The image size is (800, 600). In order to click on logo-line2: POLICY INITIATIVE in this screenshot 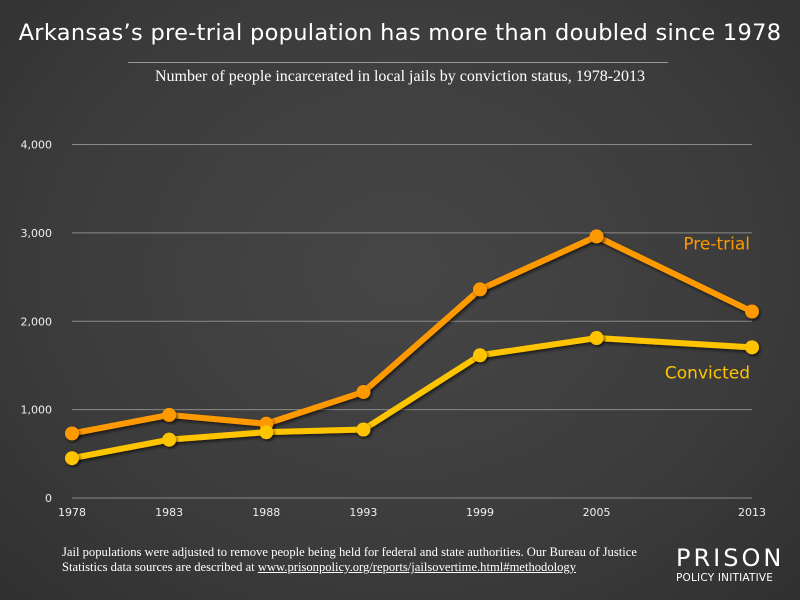, I will do `click(725, 578)`.